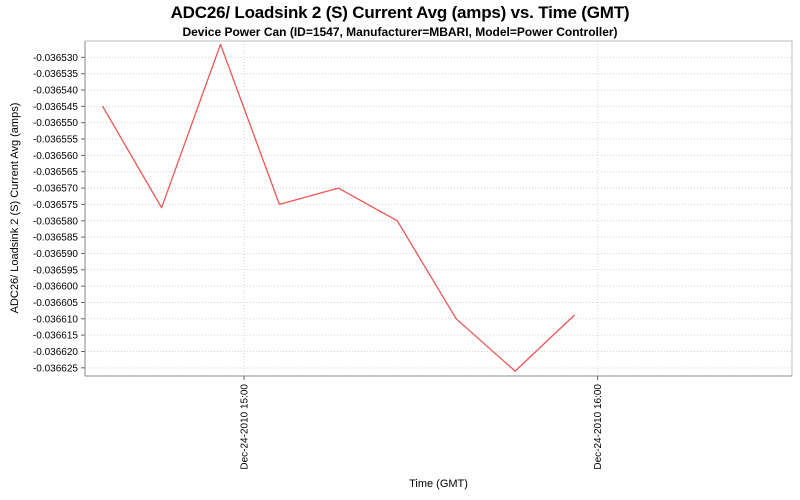 The height and width of the screenshot is (500, 800). What do you see at coordinates (55, 287) in the screenshot?
I see `y-tick-label: -0.036600` at bounding box center [55, 287].